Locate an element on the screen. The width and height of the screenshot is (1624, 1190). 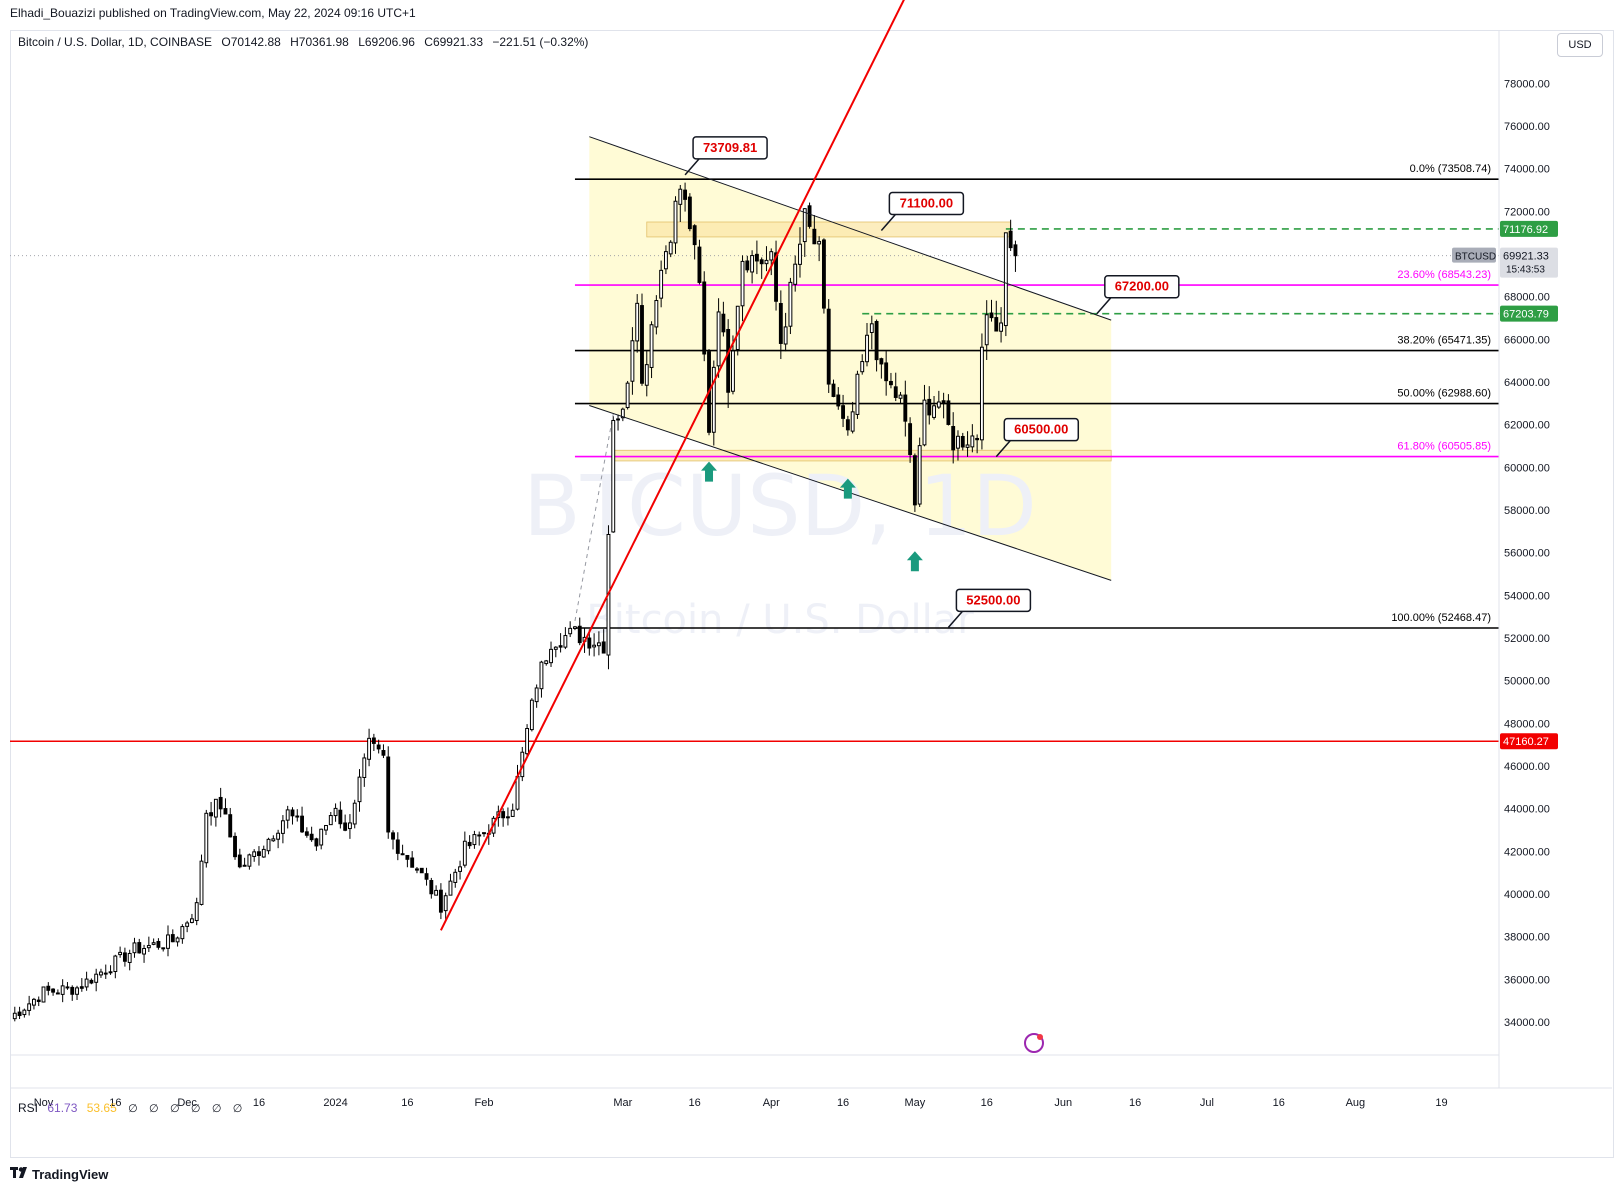
symbol-name: Bitcoin / U.S. Dollar, 1D, COINBASE is located at coordinates (115, 42).